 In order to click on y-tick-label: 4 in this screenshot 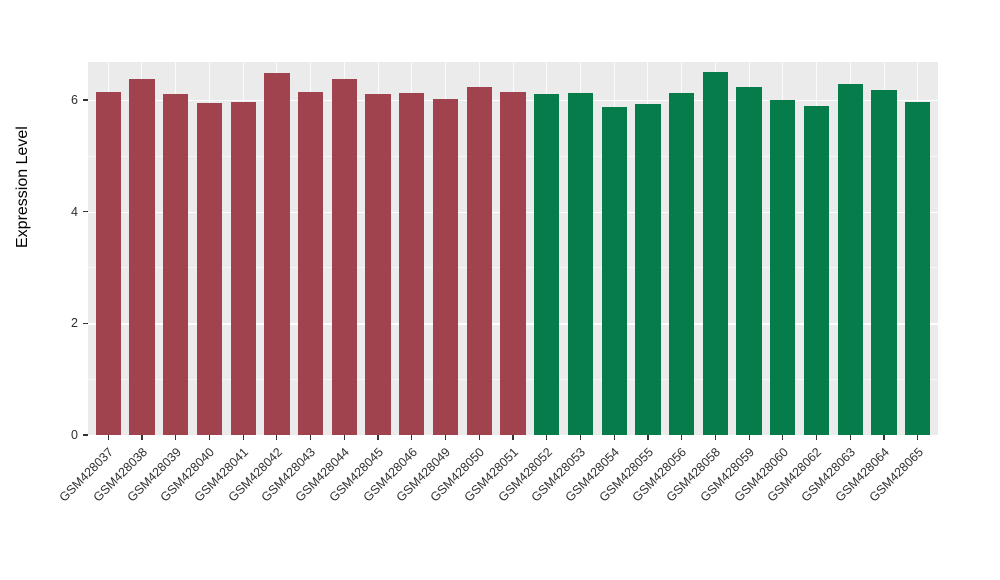, I will do `click(74, 211)`.